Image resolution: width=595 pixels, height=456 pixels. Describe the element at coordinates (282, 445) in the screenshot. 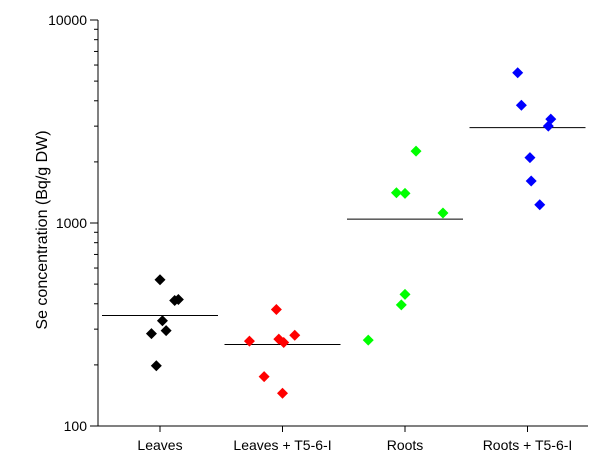

I see `x-category-label: Leaves + T5-6-I` at that location.